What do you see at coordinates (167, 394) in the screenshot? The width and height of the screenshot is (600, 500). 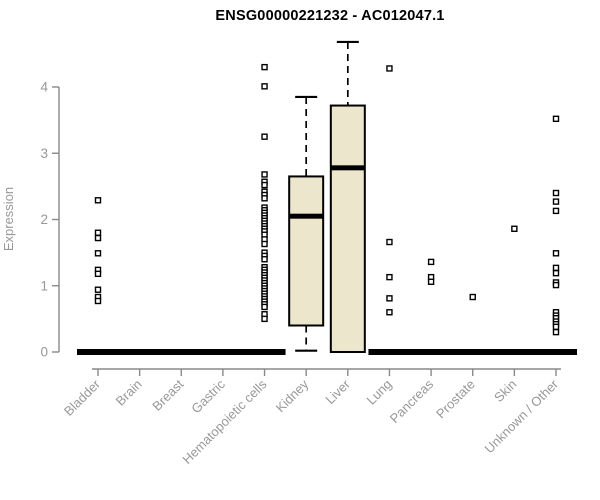 I see `x-axis-category-label: Breast` at bounding box center [167, 394].